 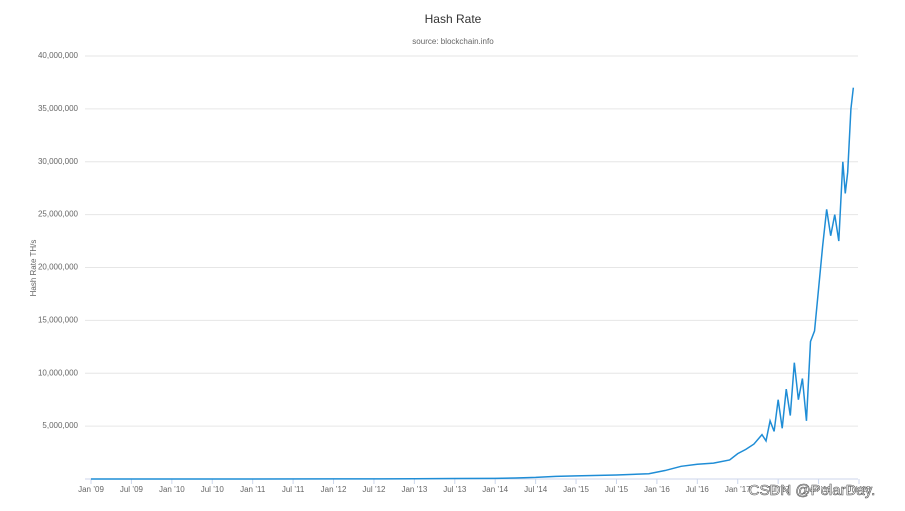 I want to click on x-tick-label: Jul ’10, so click(x=213, y=489).